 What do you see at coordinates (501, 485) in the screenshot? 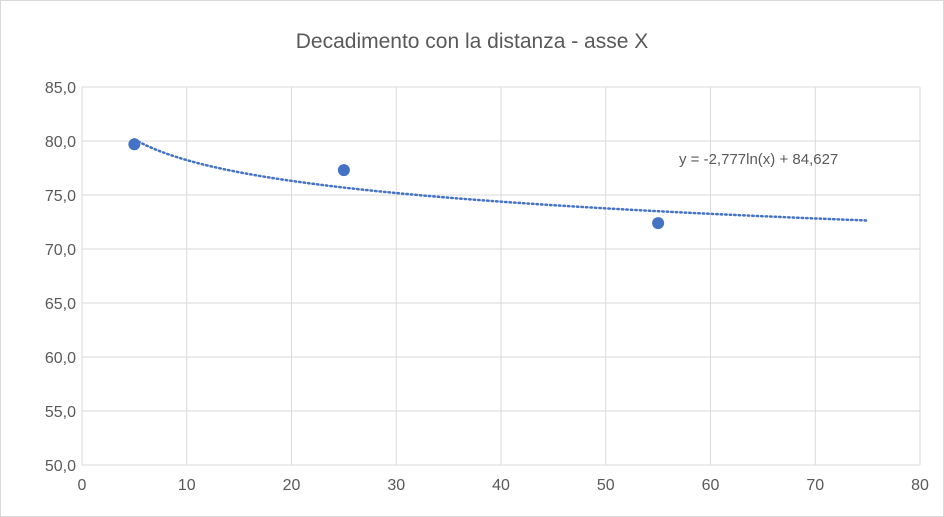
I see `x-tick-label: 40` at bounding box center [501, 485].